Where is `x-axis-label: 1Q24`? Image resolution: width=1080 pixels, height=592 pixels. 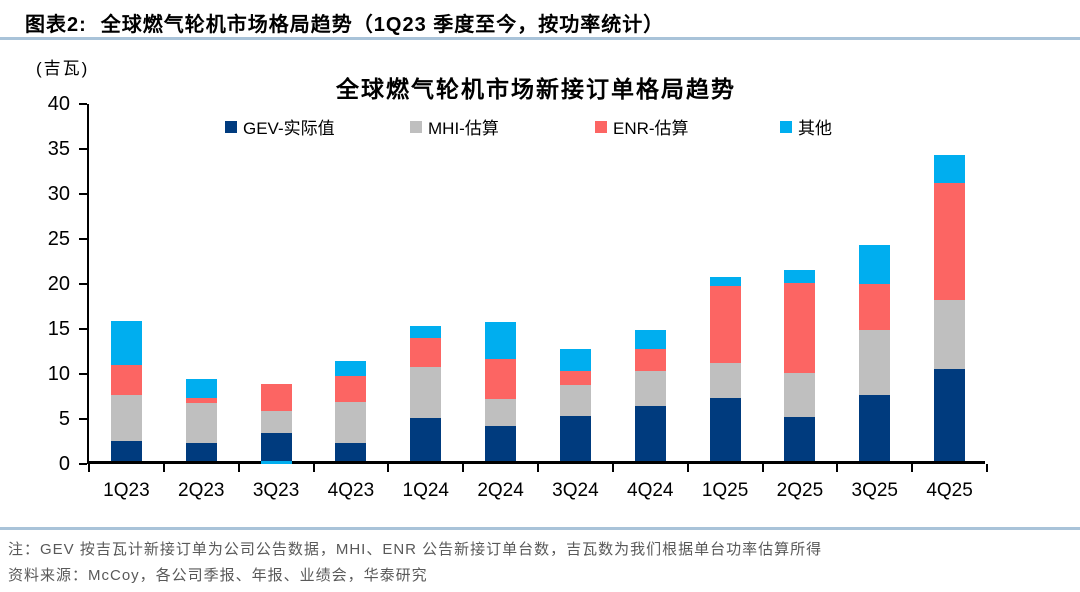
x-axis-label: 1Q24 is located at coordinates (425, 490).